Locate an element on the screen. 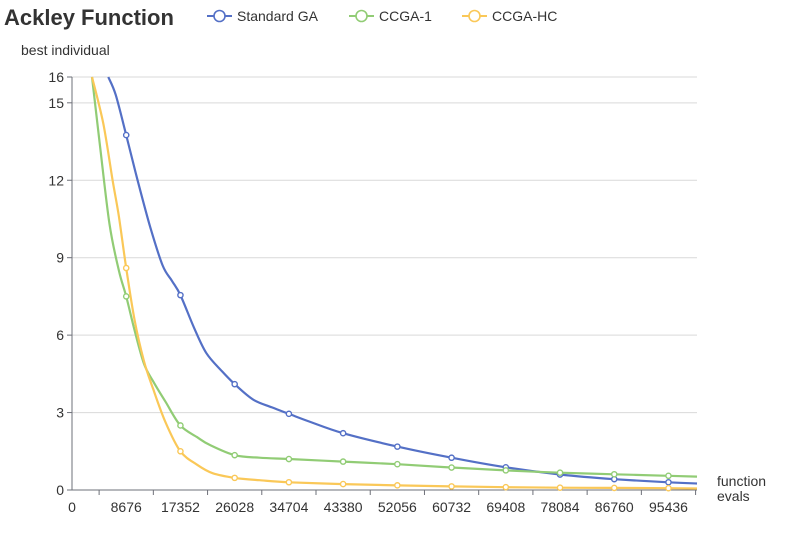 This screenshot has width=788, height=534. legend-item-ccga-1: CCGA-1 is located at coordinates (390, 16).